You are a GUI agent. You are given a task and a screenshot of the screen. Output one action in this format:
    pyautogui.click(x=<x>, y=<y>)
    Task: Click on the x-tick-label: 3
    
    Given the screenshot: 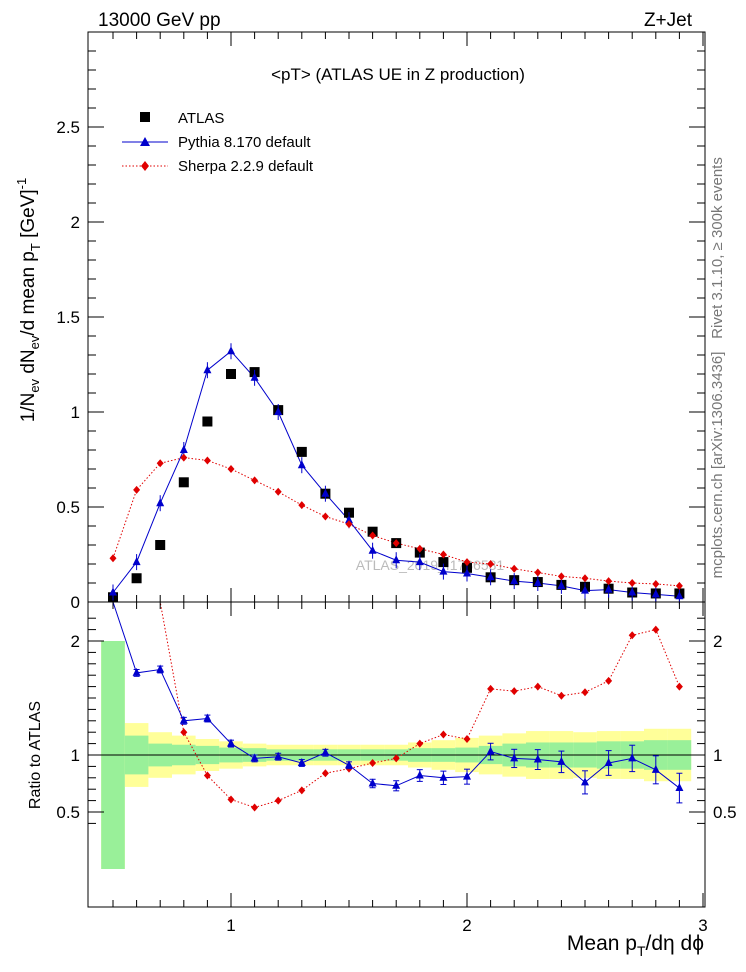 What is the action you would take?
    pyautogui.click(x=702, y=925)
    